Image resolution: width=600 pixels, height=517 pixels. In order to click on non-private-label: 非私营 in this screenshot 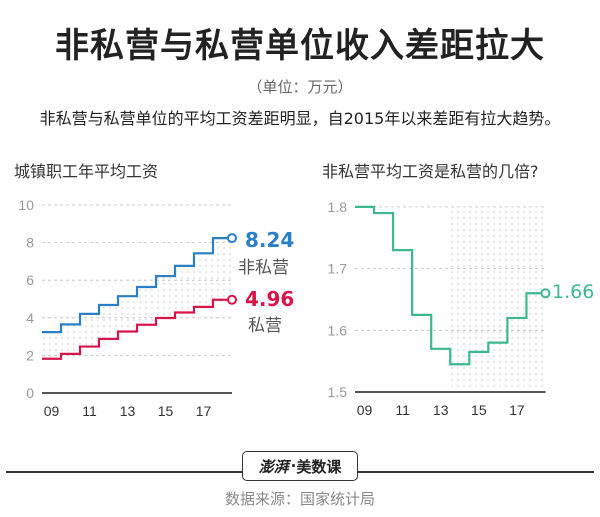, I will do `click(263, 268)`.